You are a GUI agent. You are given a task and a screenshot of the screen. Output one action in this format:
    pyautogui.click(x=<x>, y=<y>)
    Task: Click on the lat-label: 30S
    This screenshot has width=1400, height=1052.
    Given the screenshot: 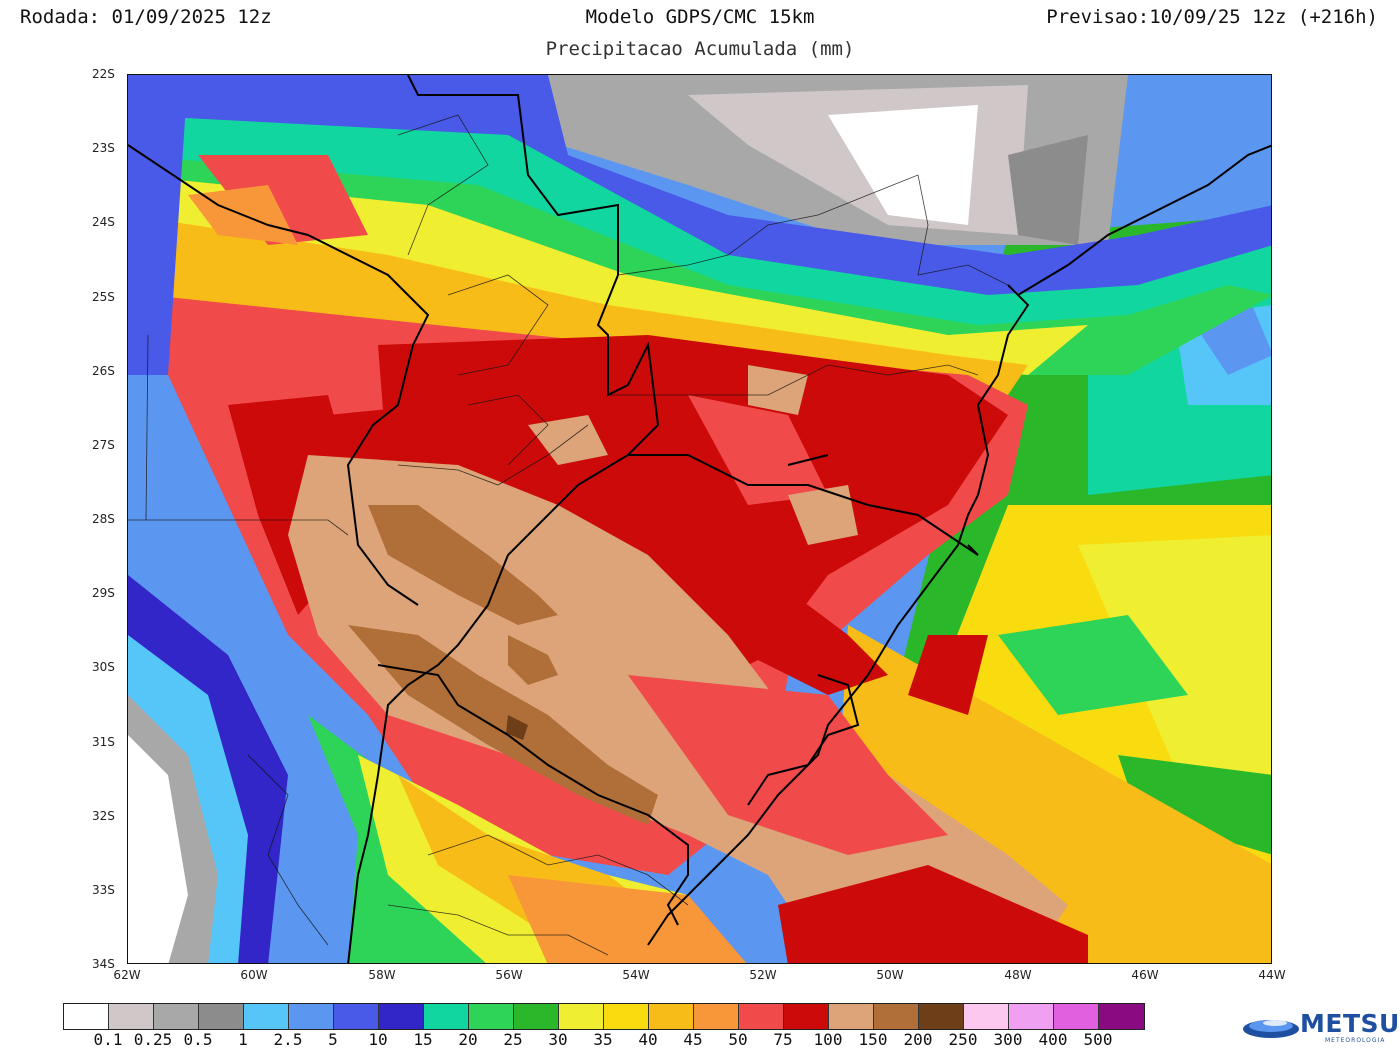 What is the action you would take?
    pyautogui.click(x=103, y=667)
    